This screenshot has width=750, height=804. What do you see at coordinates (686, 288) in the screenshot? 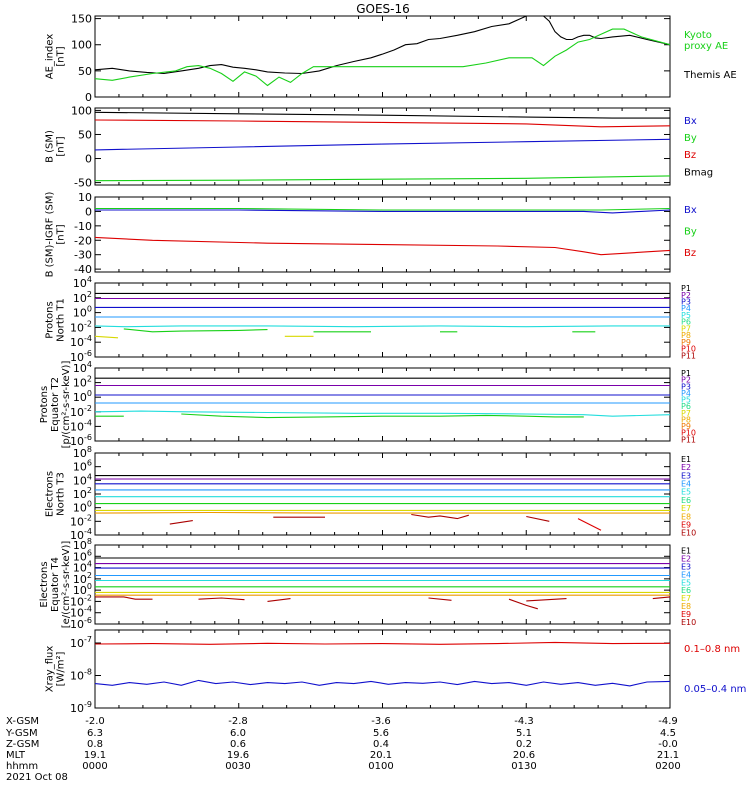
I see `legend-label: P1` at bounding box center [686, 288].